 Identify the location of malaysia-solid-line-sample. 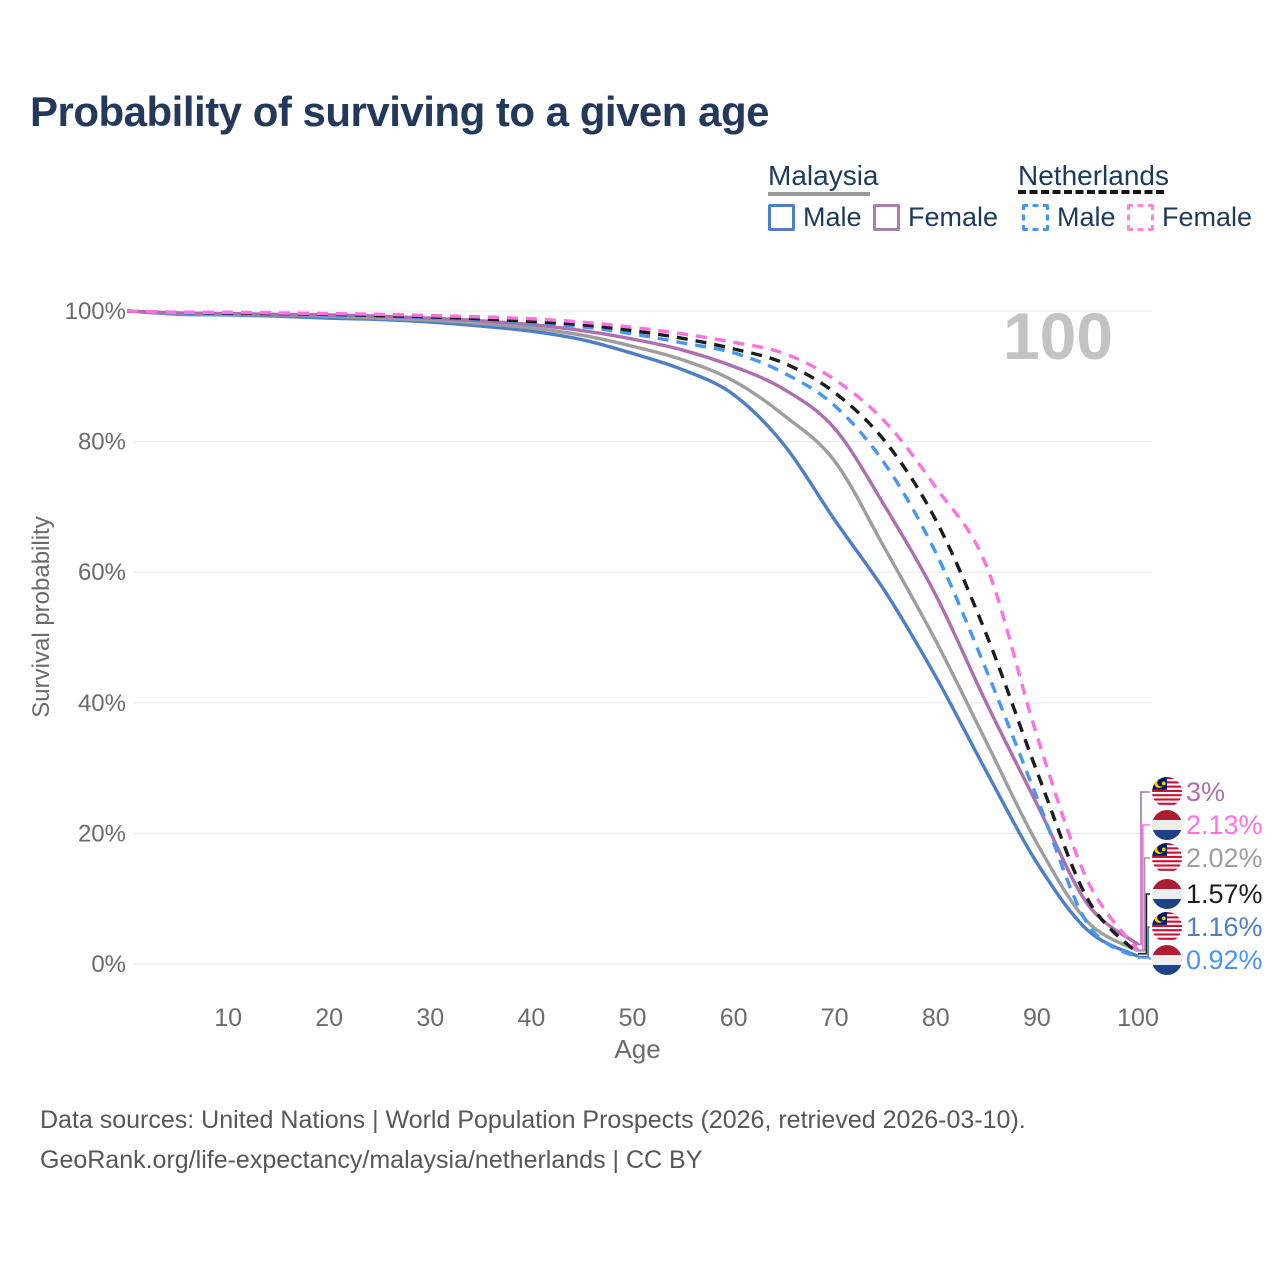
(819, 194).